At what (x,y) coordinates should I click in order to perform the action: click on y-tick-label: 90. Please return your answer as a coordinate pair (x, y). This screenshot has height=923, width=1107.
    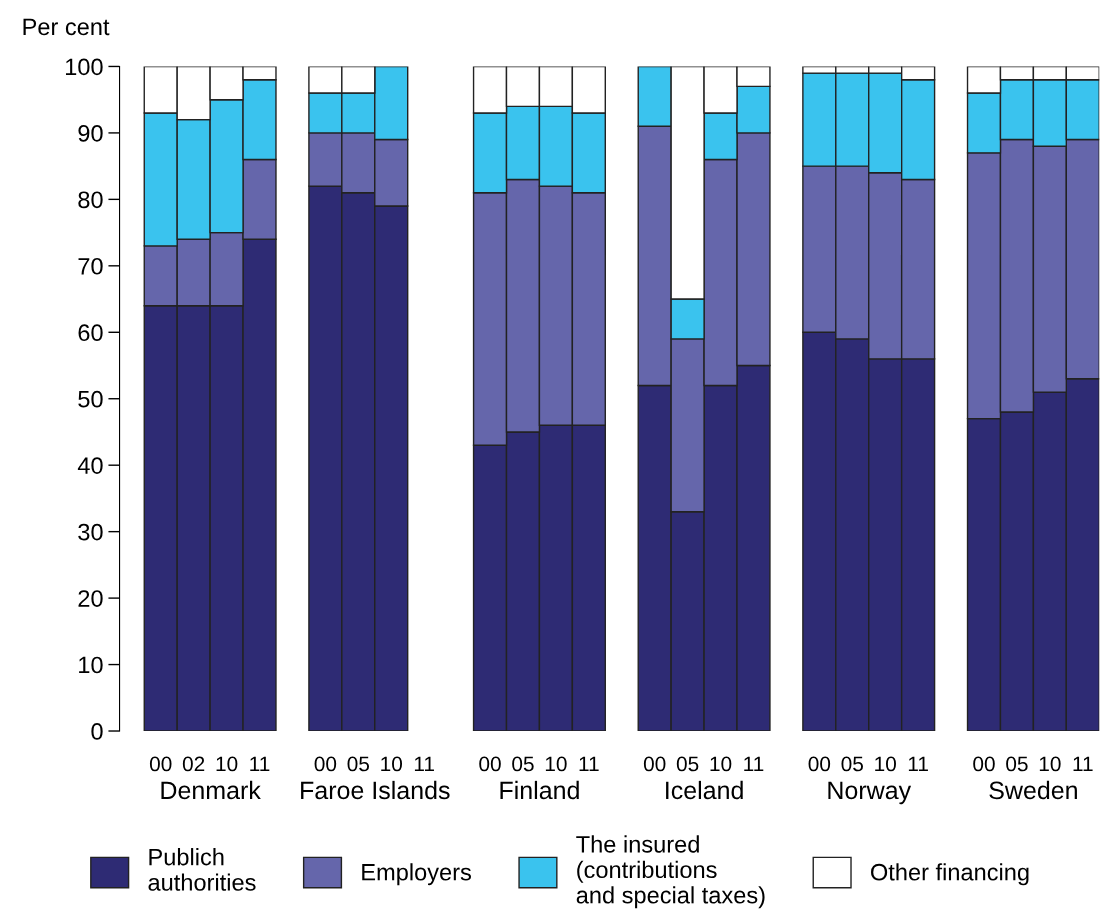
    Looking at the image, I should click on (90, 133).